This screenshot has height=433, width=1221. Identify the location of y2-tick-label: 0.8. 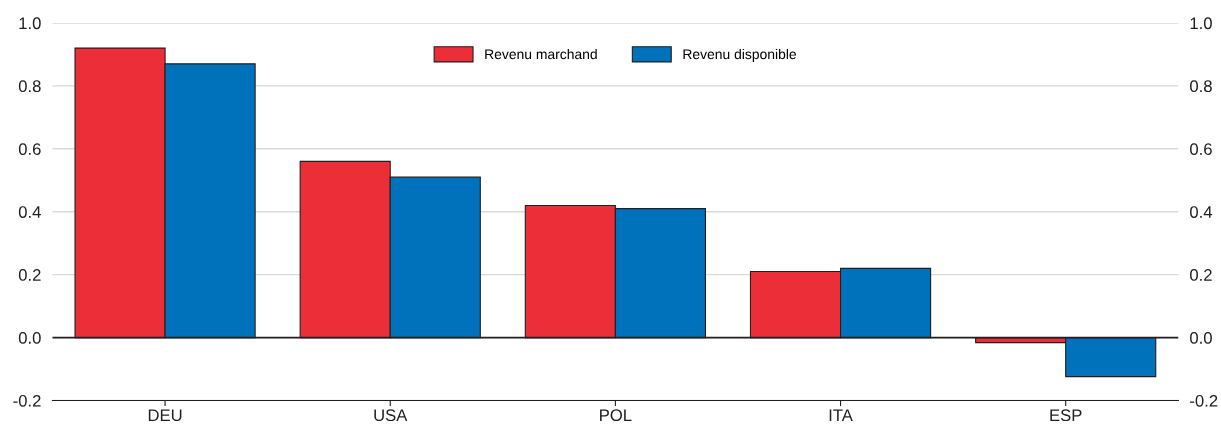
(1201, 86).